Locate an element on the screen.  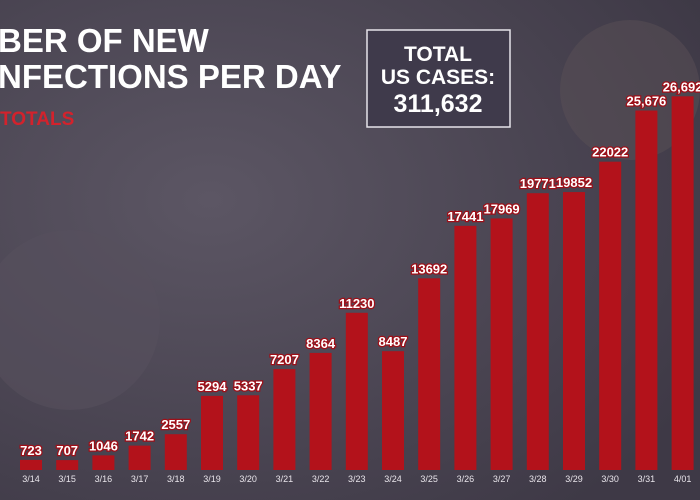
x-tick-label: 3/18 is located at coordinates (176, 479).